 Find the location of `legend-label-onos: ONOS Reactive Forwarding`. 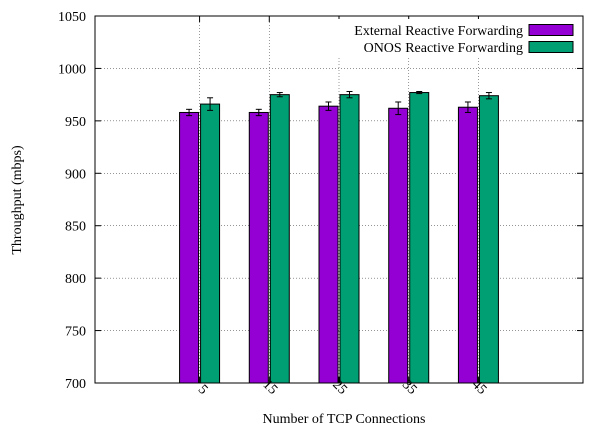

legend-label-onos: ONOS Reactive Forwarding is located at coordinates (443, 48).